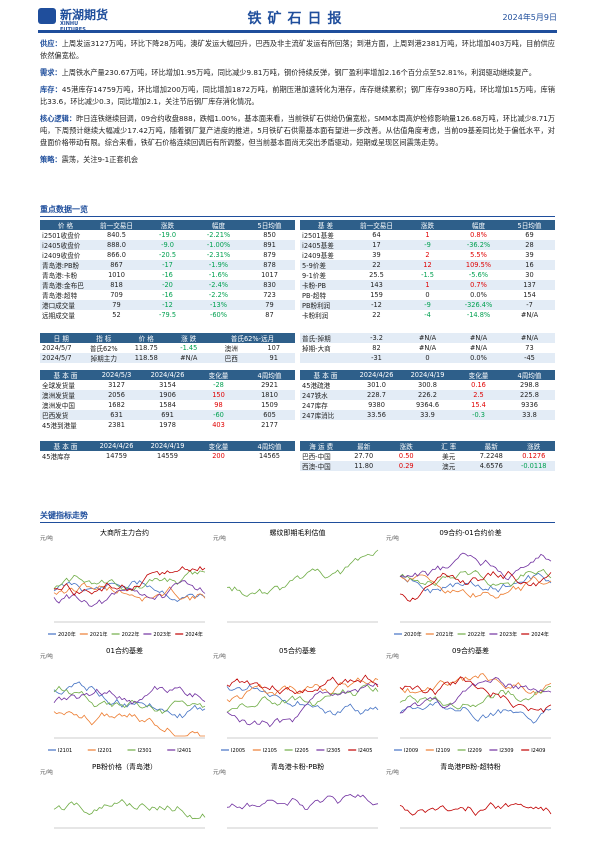 This screenshot has height=850, width=595. I want to click on cell: 16, so click(529, 265).